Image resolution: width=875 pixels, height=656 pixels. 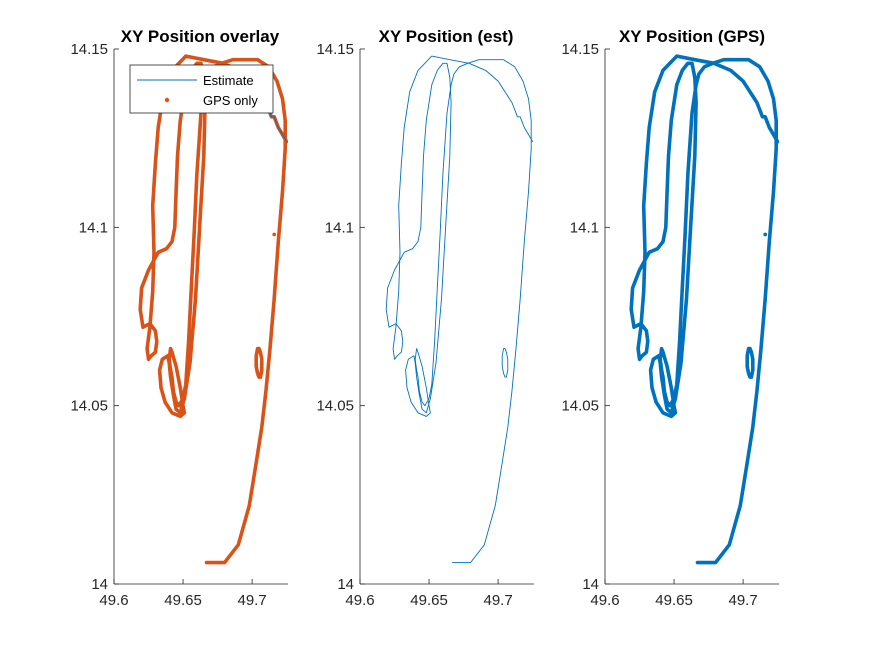 I want to click on chart-title: XY Position (GPS), so click(x=692, y=36).